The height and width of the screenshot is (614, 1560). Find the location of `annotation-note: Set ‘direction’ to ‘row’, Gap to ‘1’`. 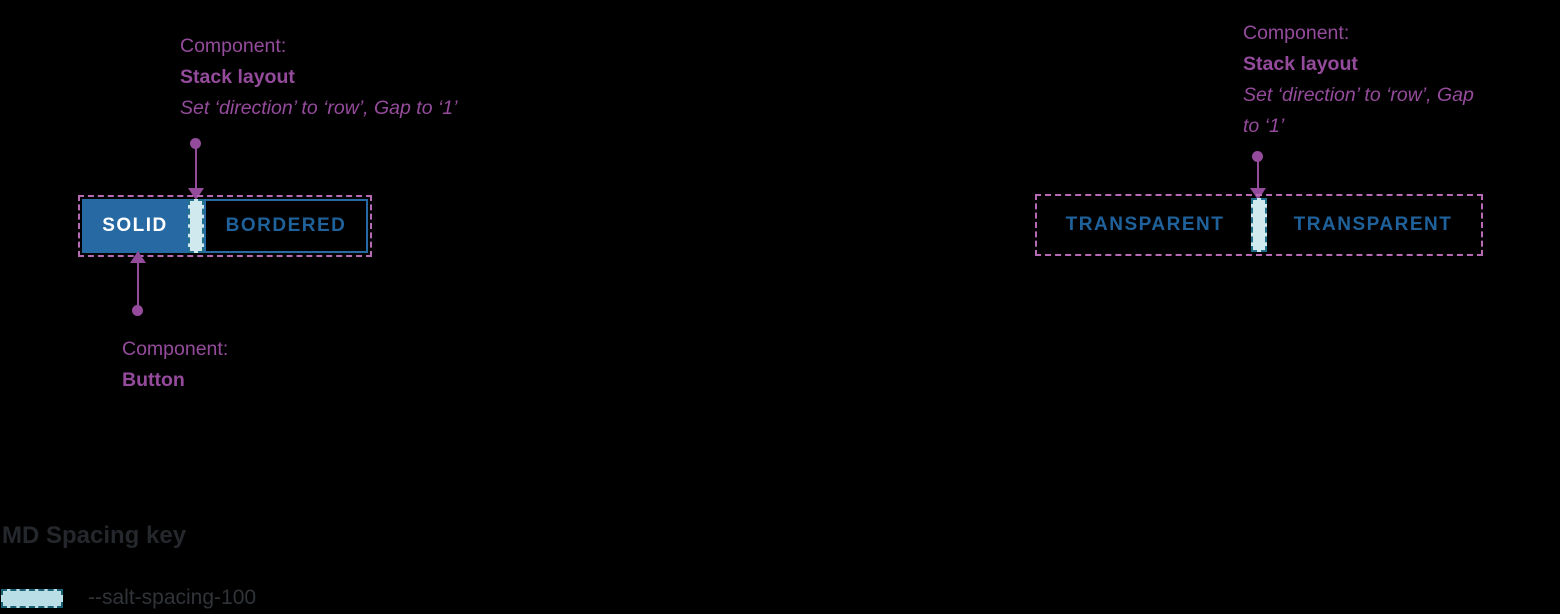

annotation-note: Set ‘direction’ to ‘row’, Gap to ‘1’ is located at coordinates (319, 108).